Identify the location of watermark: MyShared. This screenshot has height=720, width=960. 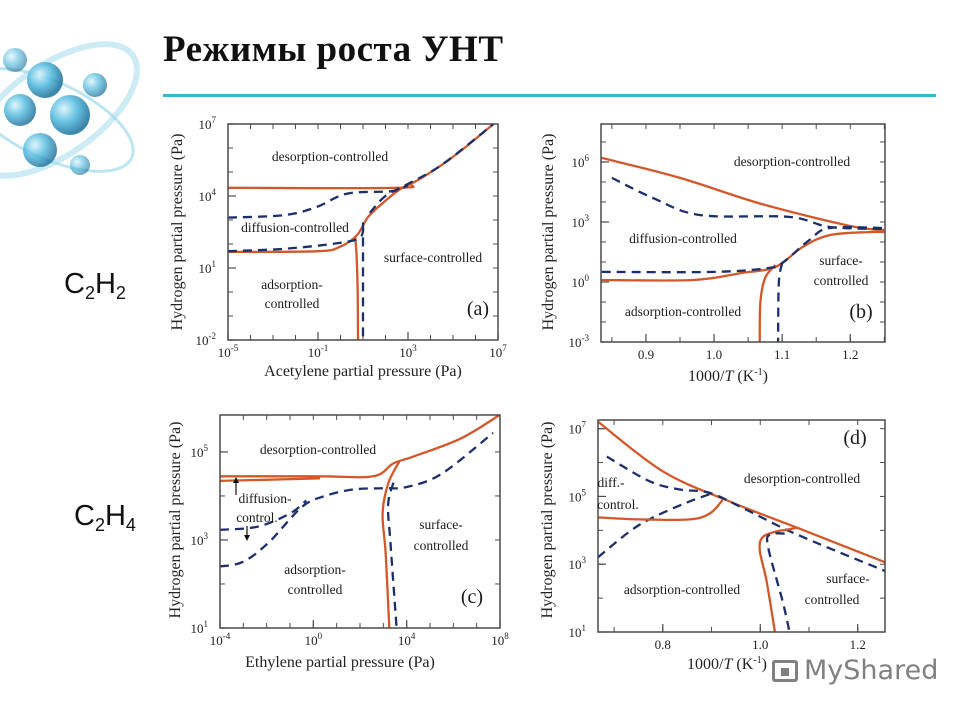
(855, 670).